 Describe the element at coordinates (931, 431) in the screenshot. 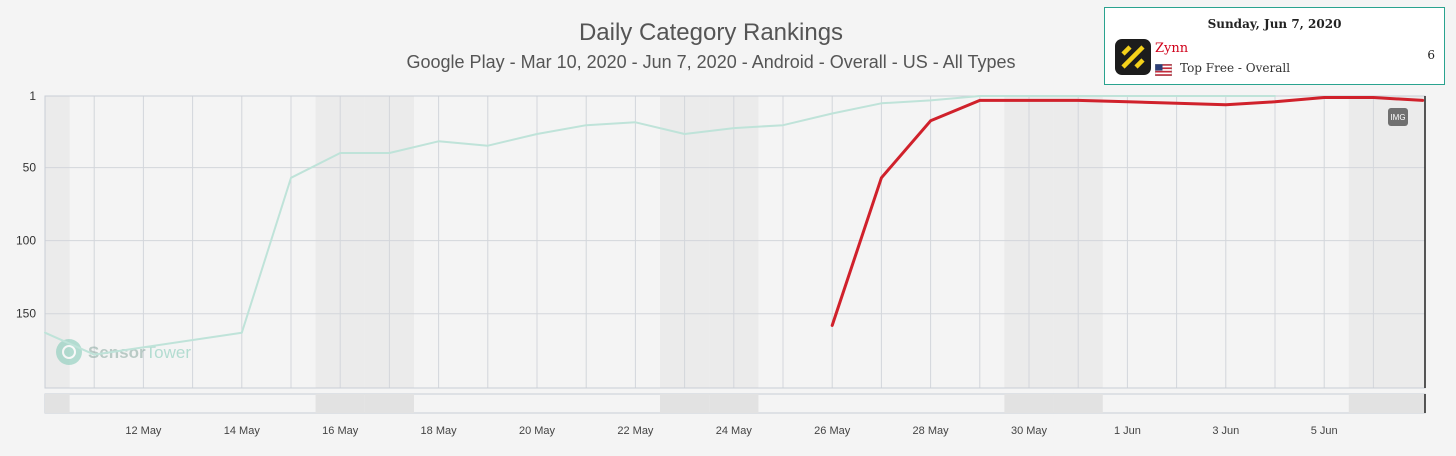

I see `x-tick-label: 28 May` at that location.